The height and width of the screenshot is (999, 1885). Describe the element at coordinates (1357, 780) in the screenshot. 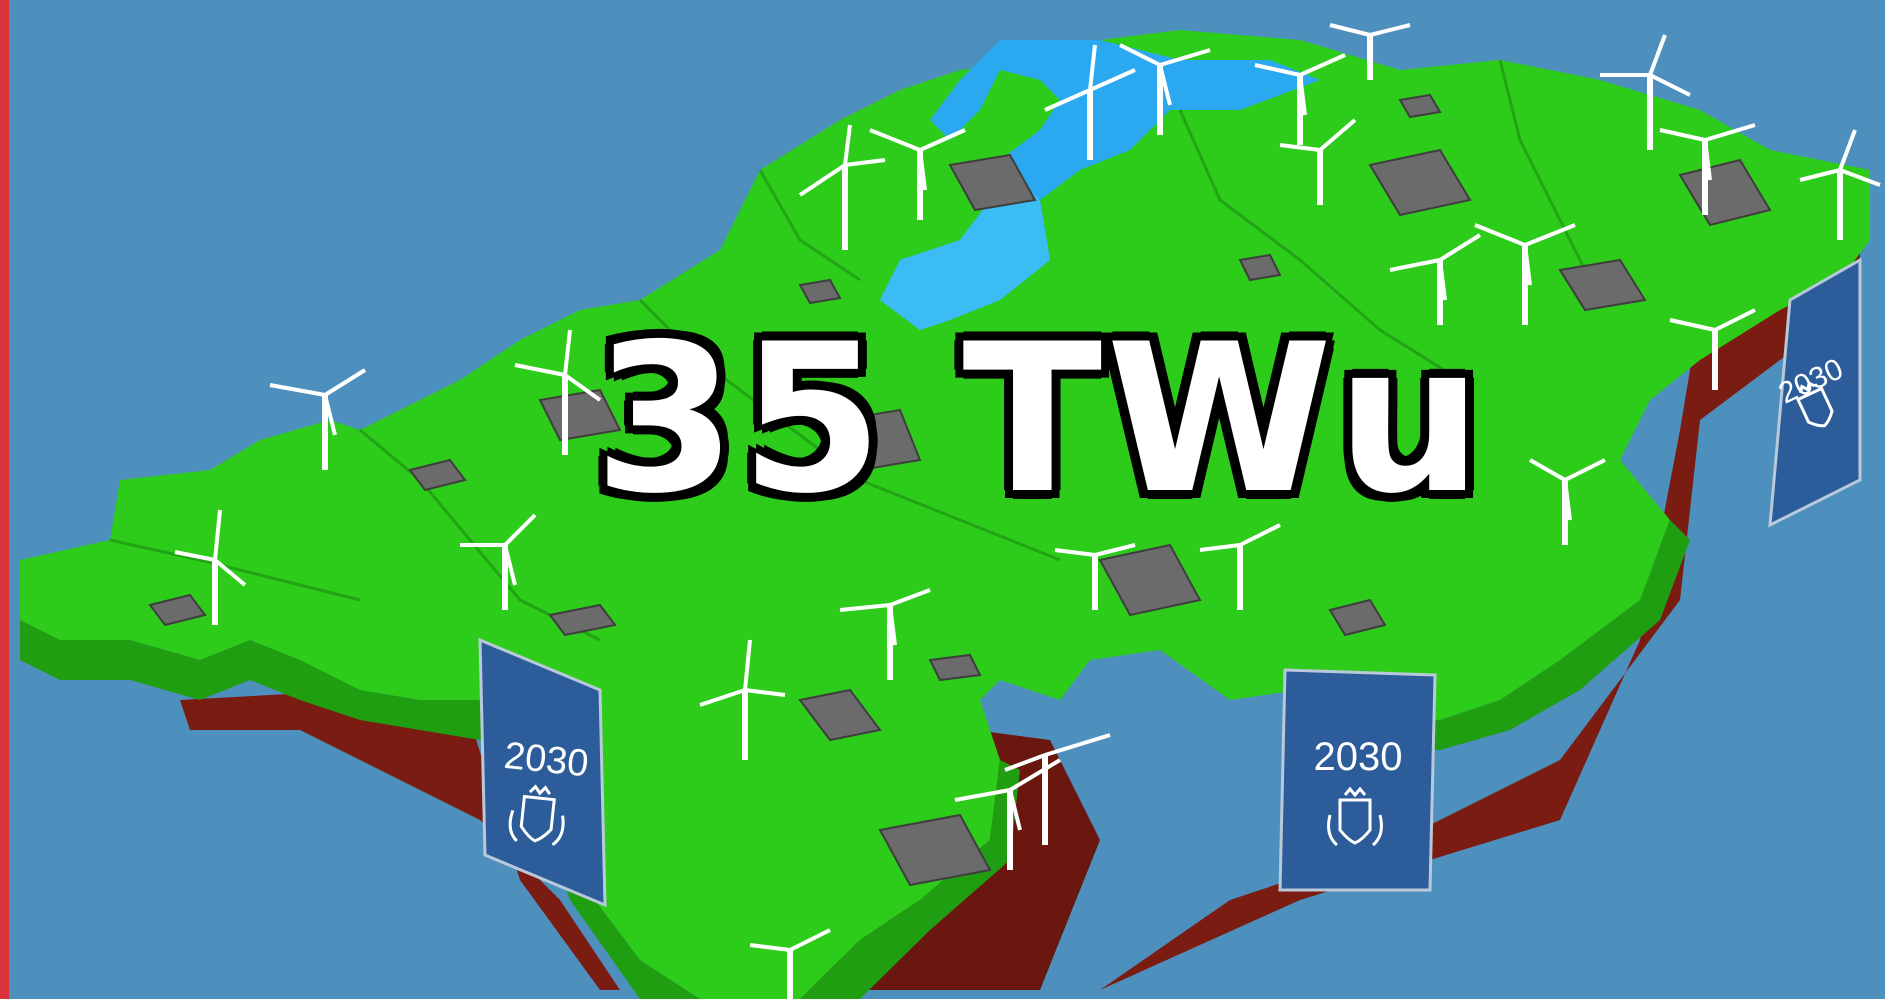

I see `banner-center: 2030` at that location.